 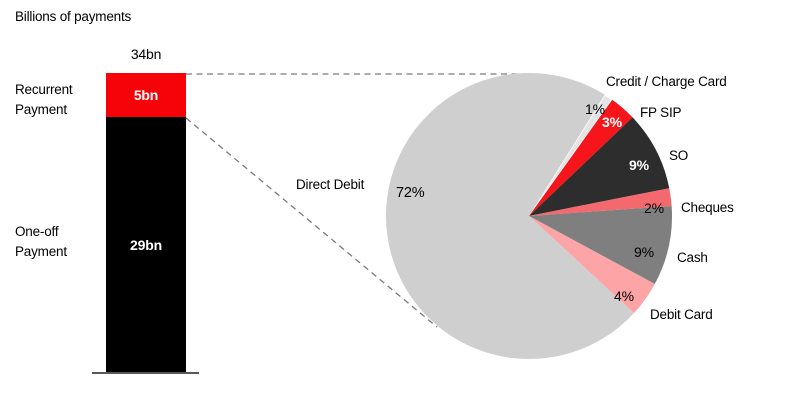 What do you see at coordinates (681, 314) in the screenshot?
I see `pie-label-debit-card: Debit Card` at bounding box center [681, 314].